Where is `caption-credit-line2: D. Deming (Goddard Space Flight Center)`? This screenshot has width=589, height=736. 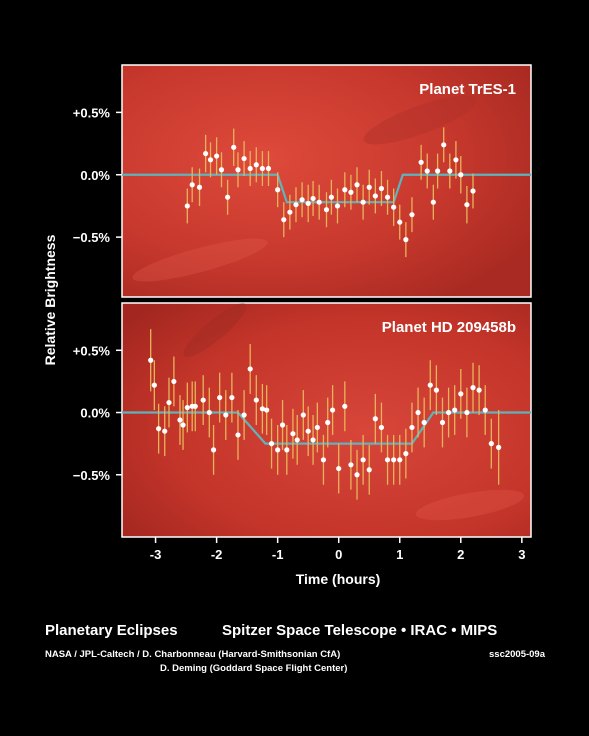 caption-credit-line2: D. Deming (Goddard Space Flight Center) is located at coordinates (254, 668).